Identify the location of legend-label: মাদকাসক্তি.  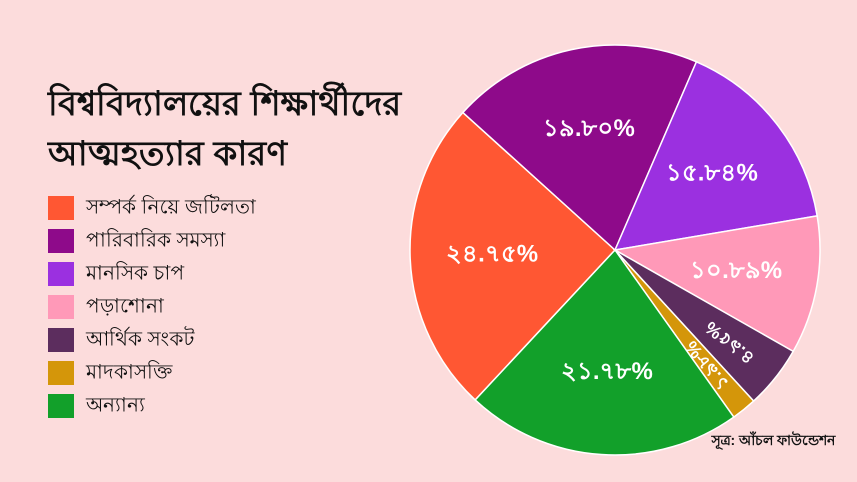
(129, 372).